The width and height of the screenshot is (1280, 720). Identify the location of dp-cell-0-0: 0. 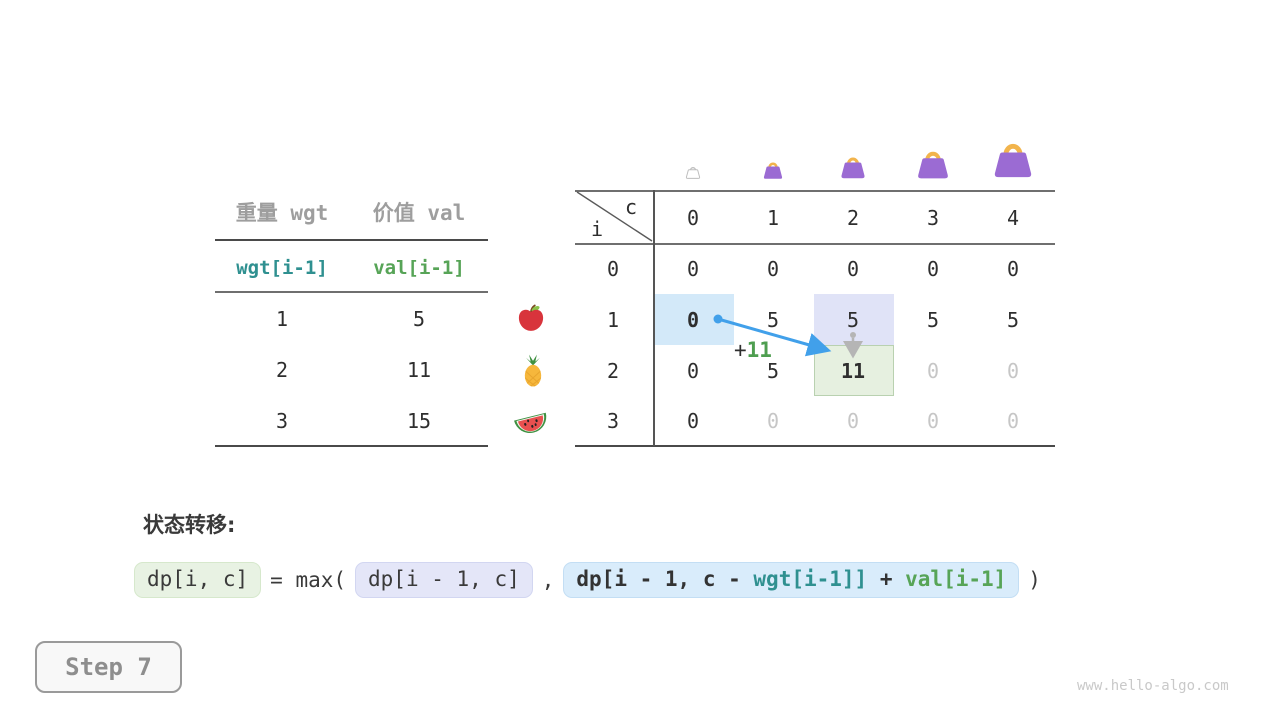
(693, 269).